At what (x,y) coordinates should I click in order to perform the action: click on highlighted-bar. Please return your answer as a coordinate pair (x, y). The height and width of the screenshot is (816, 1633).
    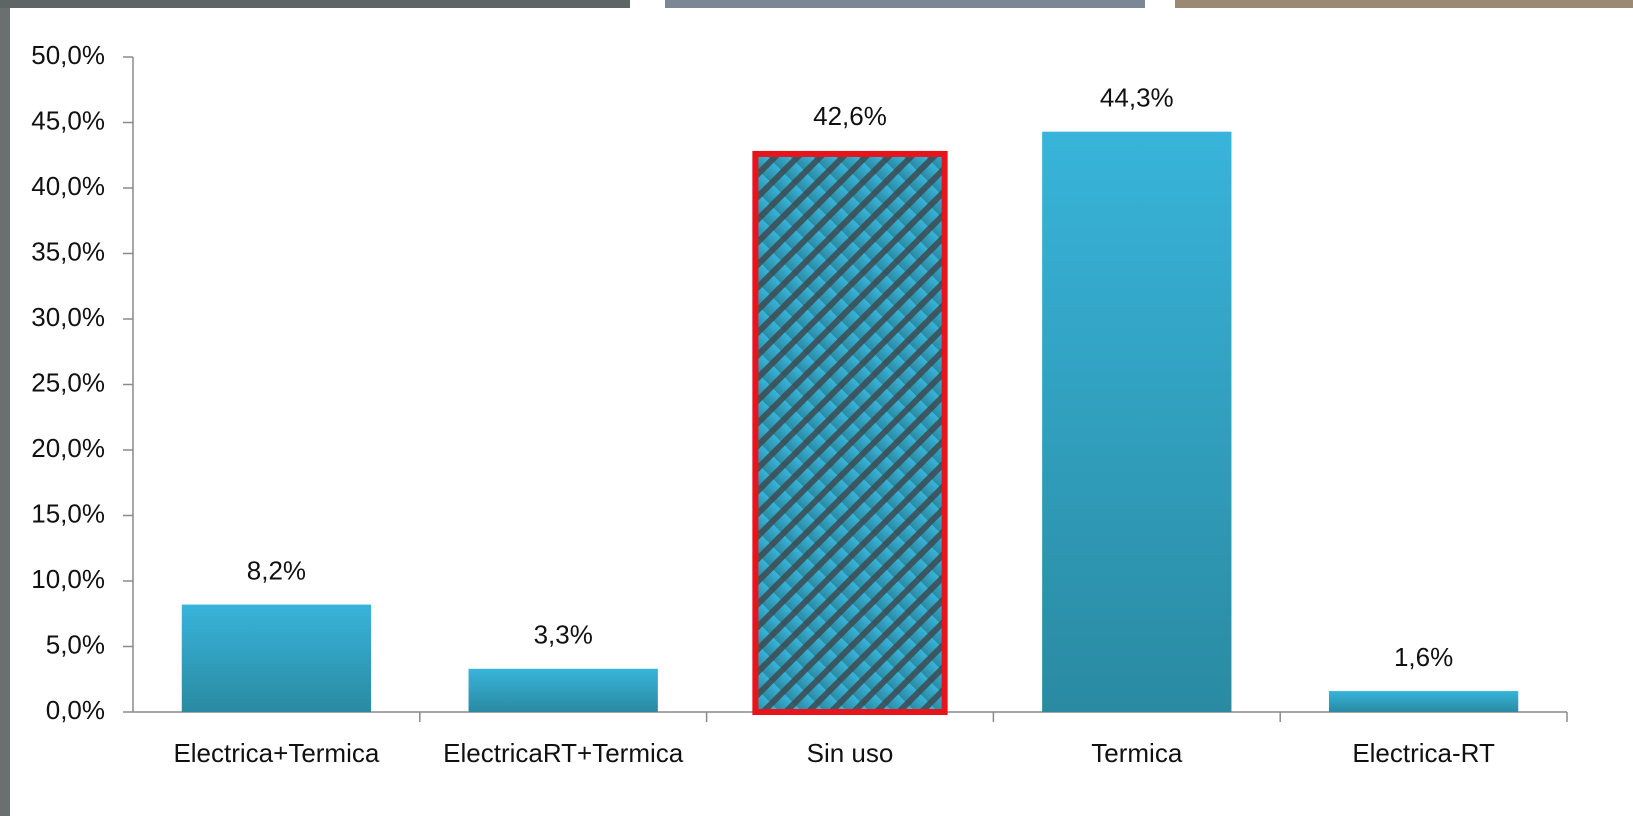
    Looking at the image, I should click on (850, 432).